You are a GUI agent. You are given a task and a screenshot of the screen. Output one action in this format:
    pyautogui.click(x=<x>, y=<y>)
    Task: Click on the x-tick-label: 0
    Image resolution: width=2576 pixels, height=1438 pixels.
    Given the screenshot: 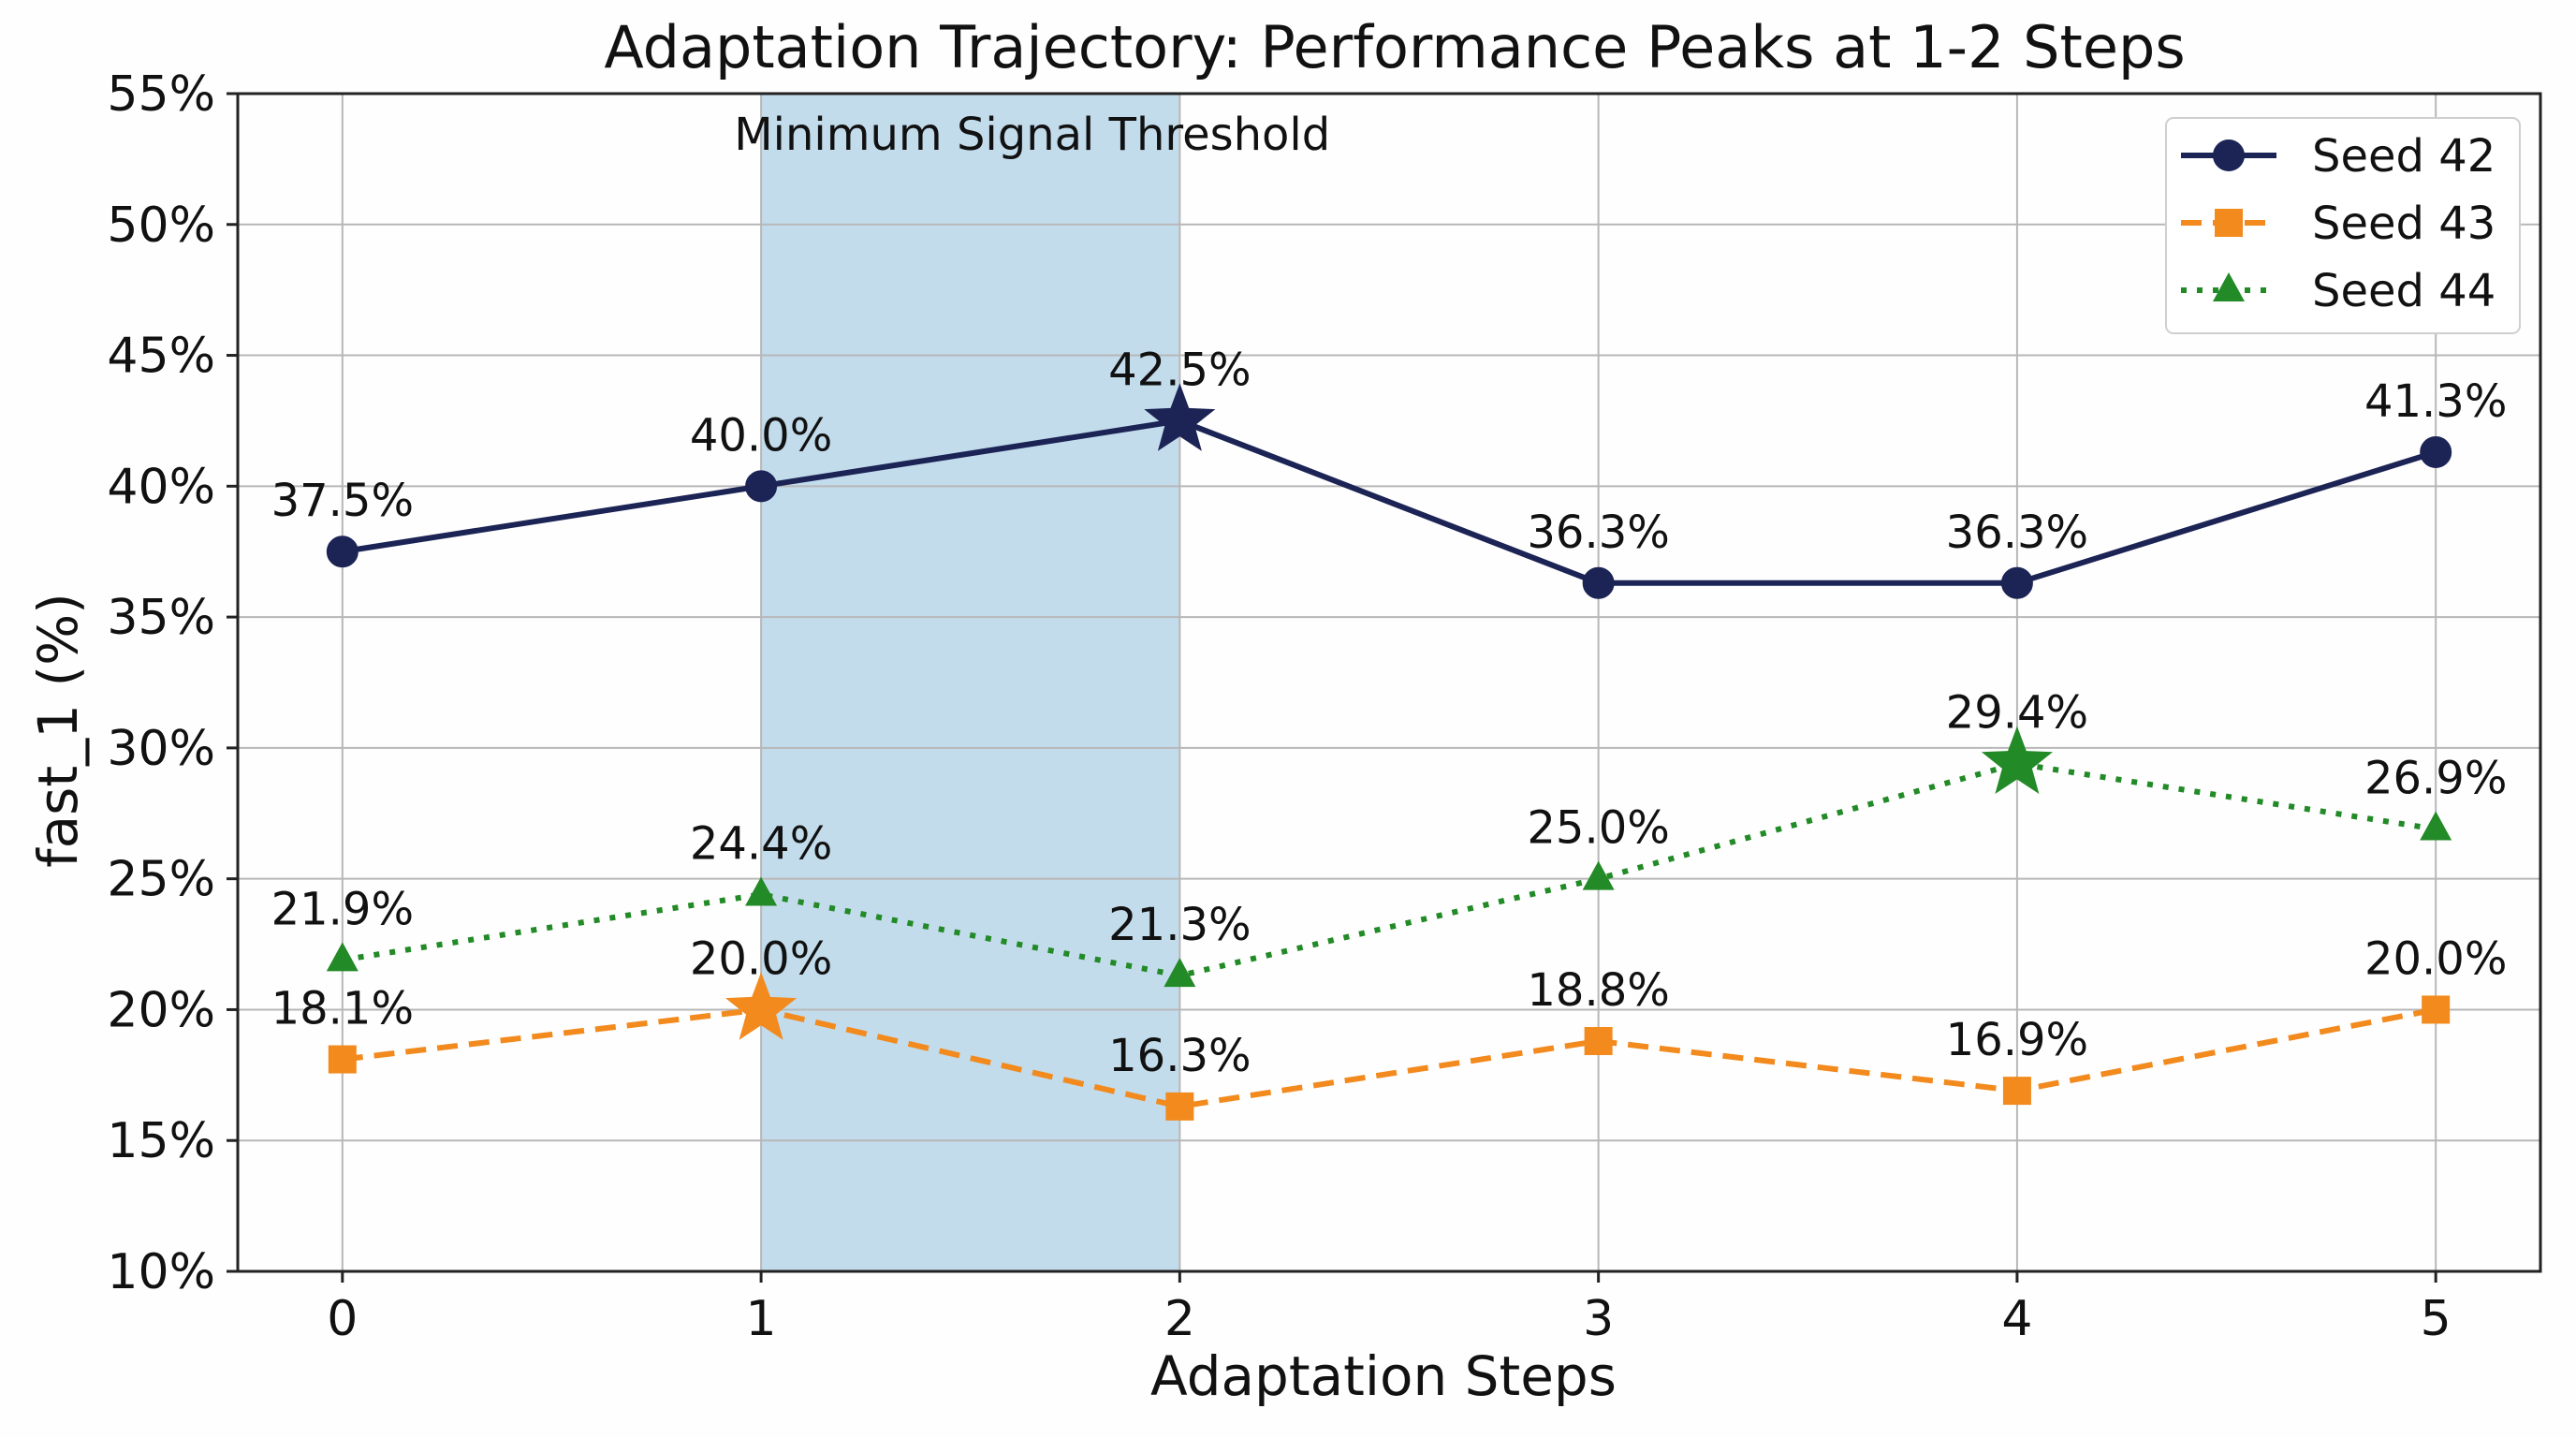 What is the action you would take?
    pyautogui.click(x=342, y=1319)
    